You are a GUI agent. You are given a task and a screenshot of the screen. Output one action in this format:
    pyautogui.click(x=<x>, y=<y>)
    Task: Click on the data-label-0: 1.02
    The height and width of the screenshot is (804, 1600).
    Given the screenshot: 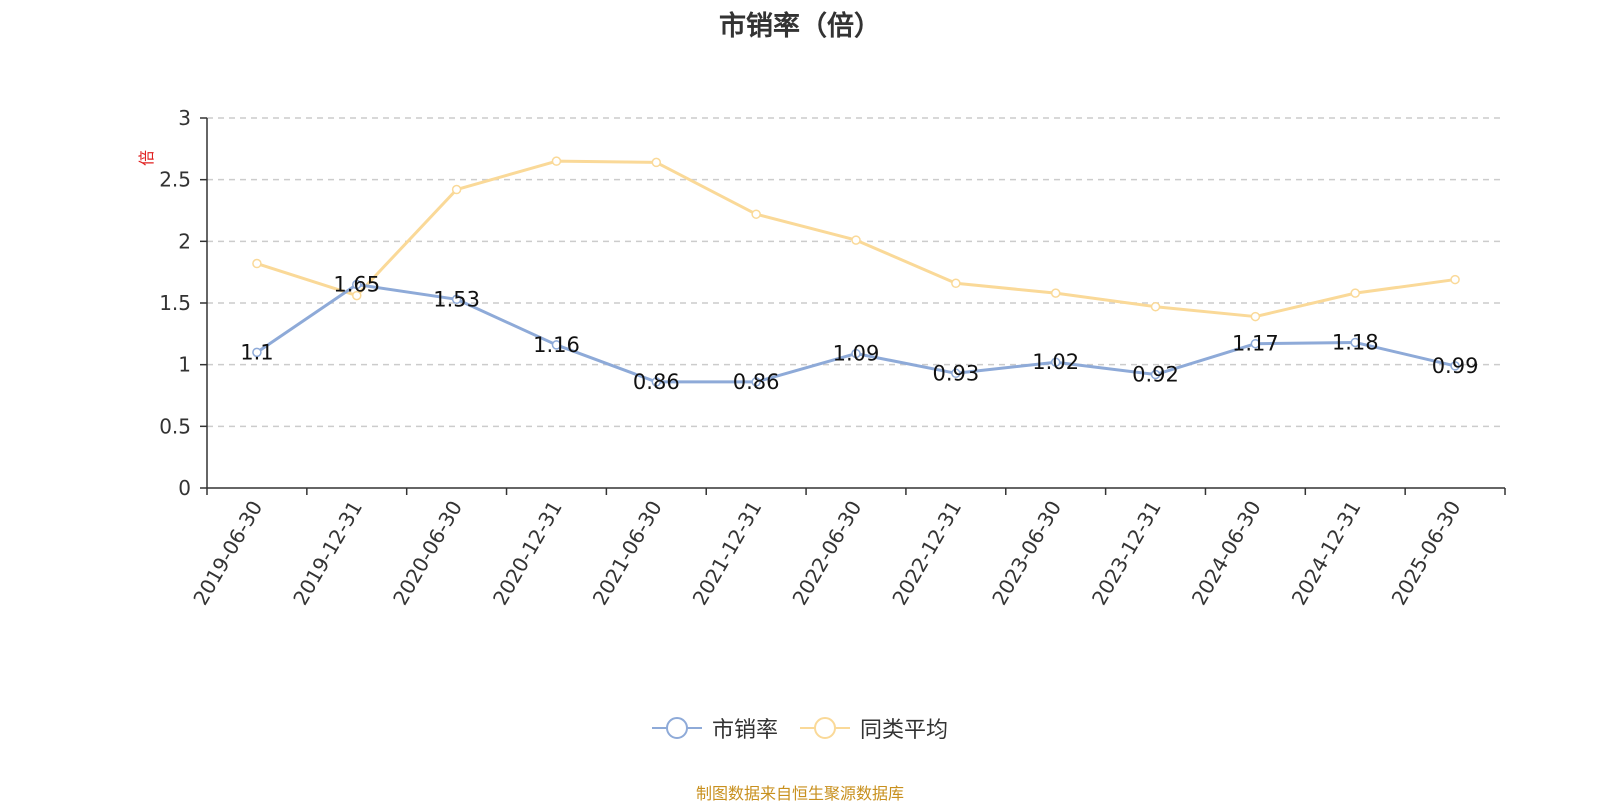 What is the action you would take?
    pyautogui.click(x=1055, y=362)
    